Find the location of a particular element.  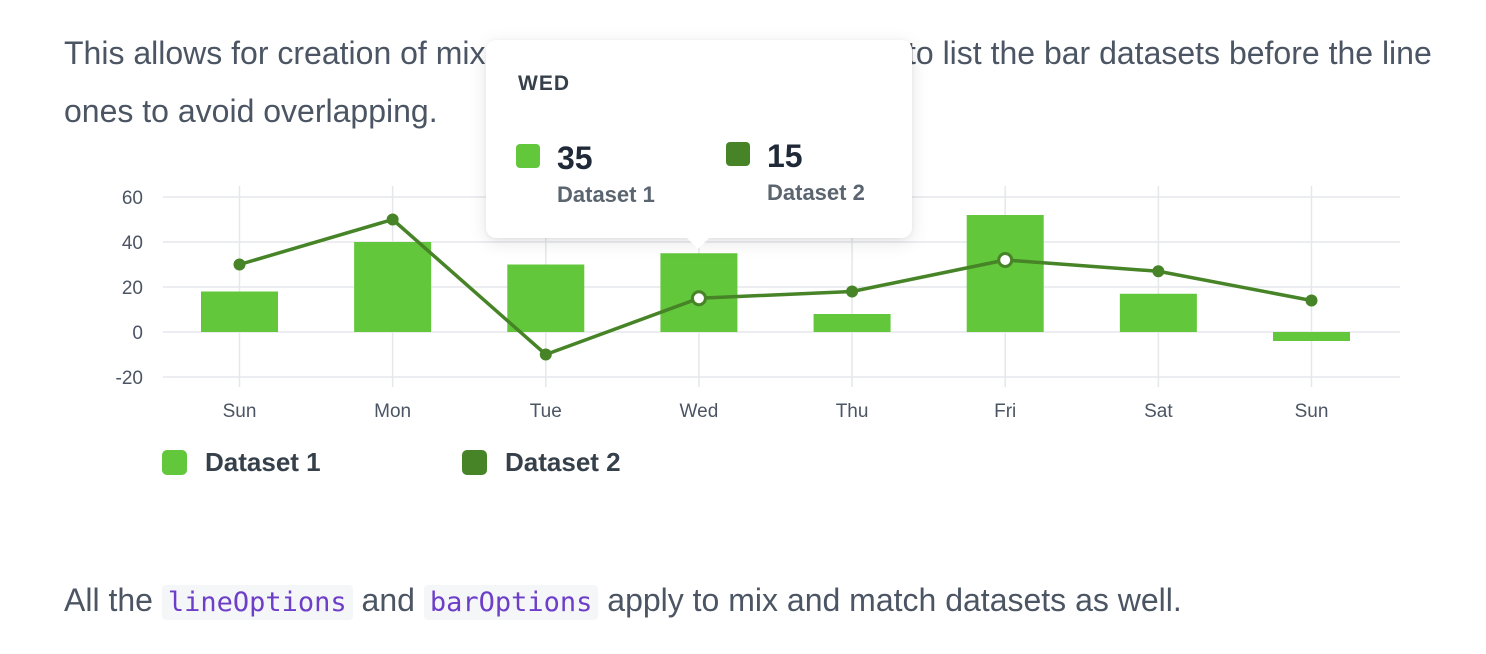

y-tick-label-2: 20 is located at coordinates (132, 288).